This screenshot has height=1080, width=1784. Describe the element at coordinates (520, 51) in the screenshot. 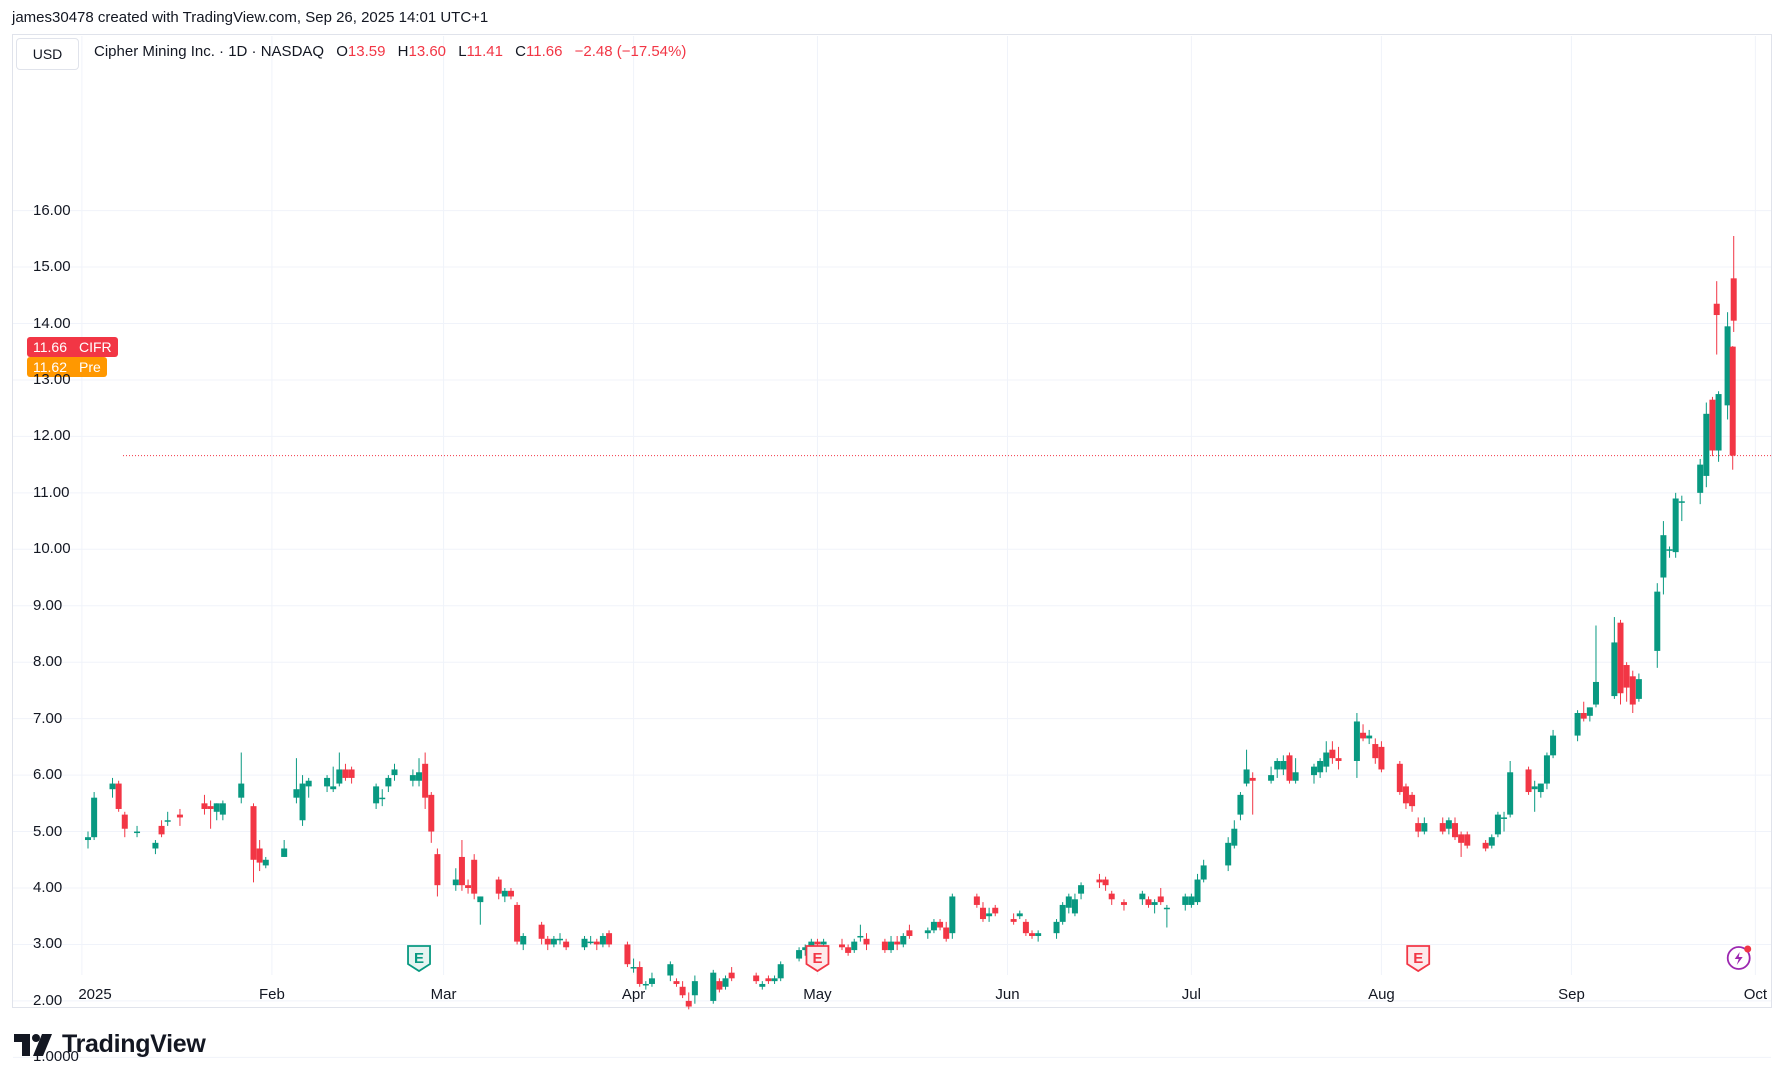

I see `close-label: C` at that location.